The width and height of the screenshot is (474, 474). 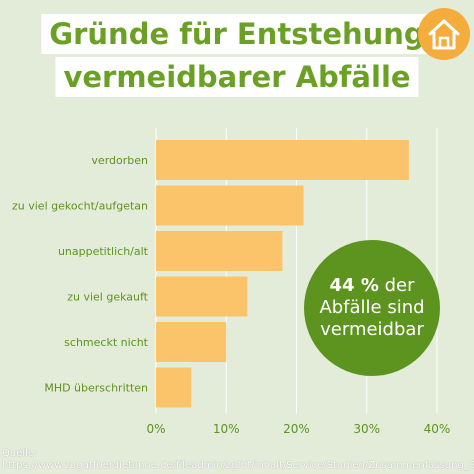 I want to click on x-tick-label: 30%, so click(x=366, y=429).